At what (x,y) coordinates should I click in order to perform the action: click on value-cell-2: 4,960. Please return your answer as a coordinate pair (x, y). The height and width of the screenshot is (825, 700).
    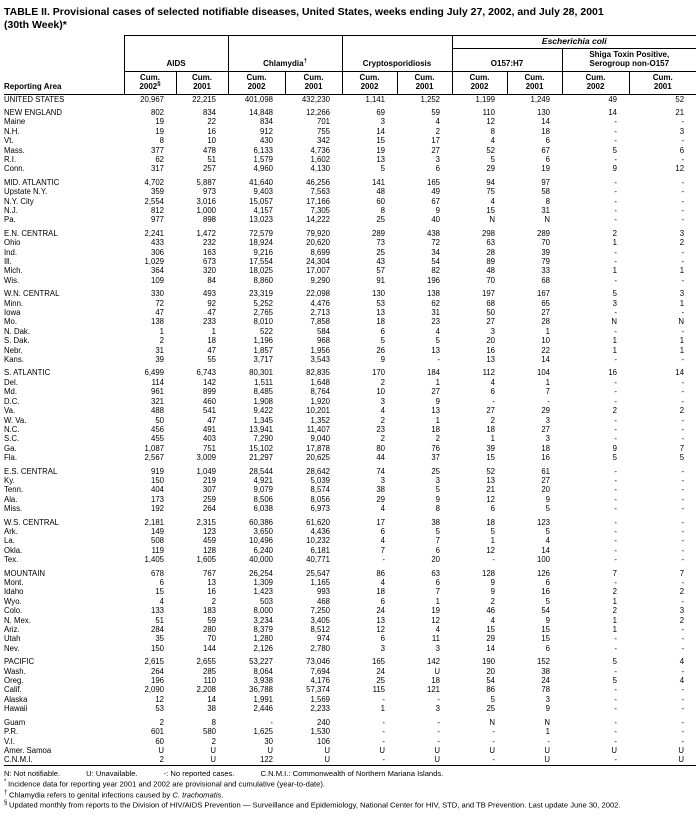
    Looking at the image, I should click on (263, 169).